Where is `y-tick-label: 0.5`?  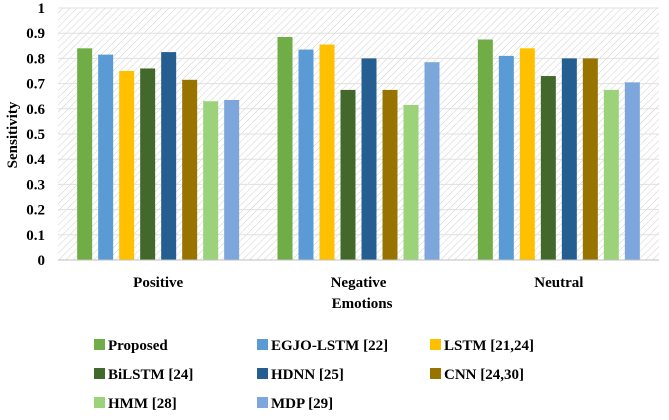 y-tick-label: 0.5 is located at coordinates (35, 135).